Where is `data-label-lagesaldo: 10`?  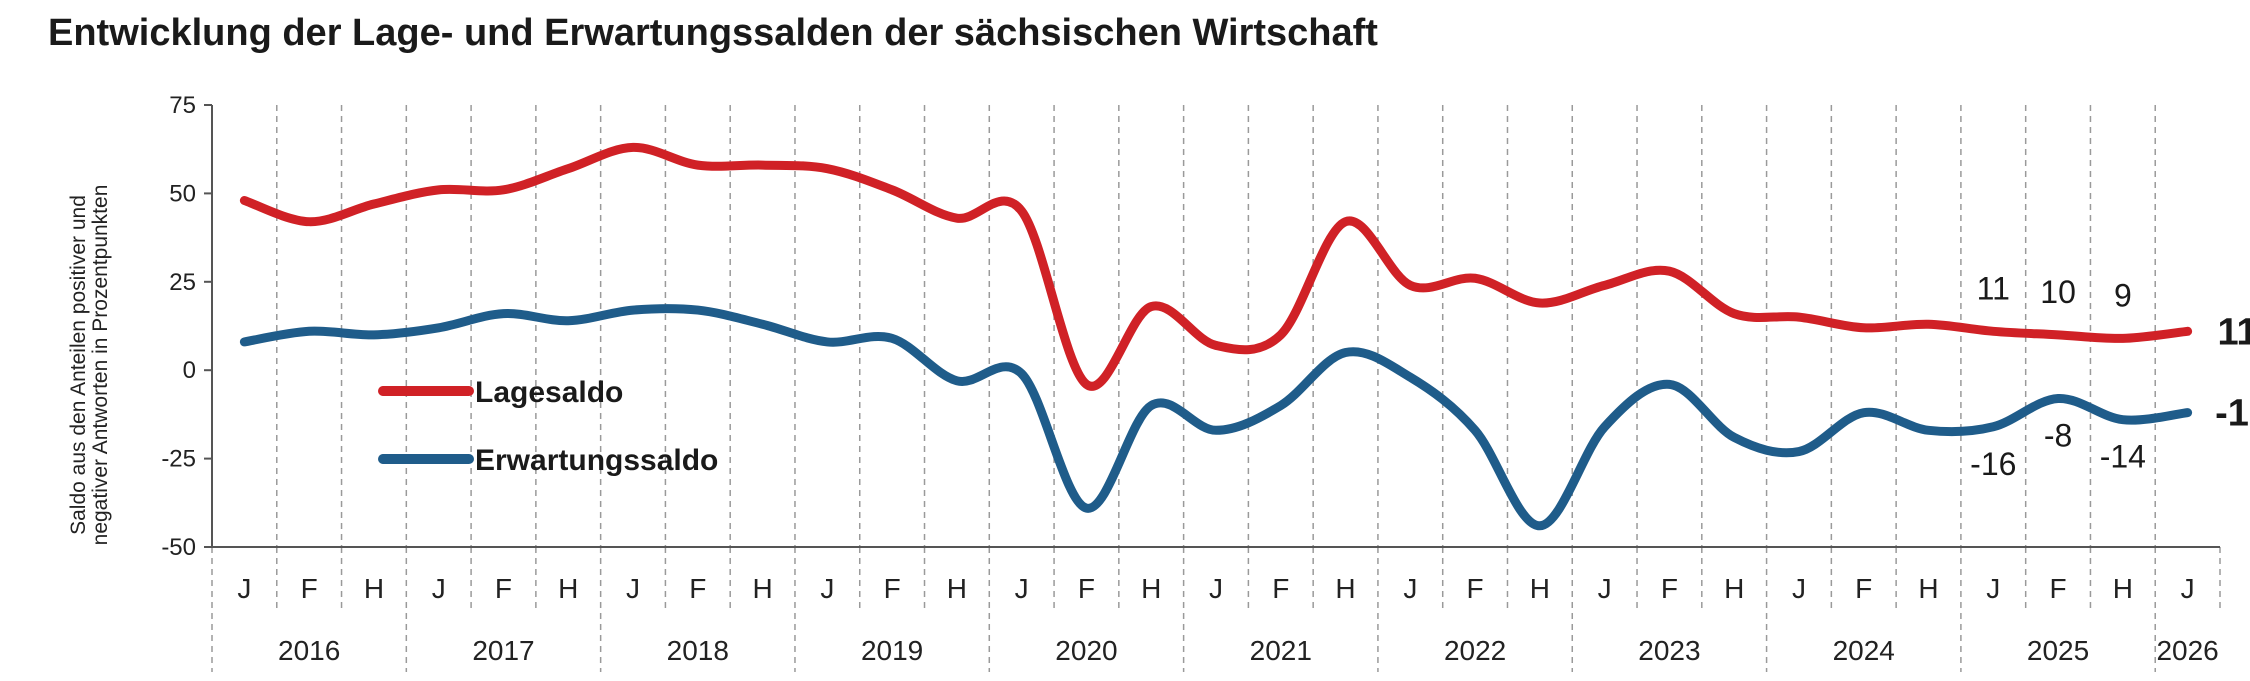
data-label-lagesaldo: 10 is located at coordinates (2058, 292).